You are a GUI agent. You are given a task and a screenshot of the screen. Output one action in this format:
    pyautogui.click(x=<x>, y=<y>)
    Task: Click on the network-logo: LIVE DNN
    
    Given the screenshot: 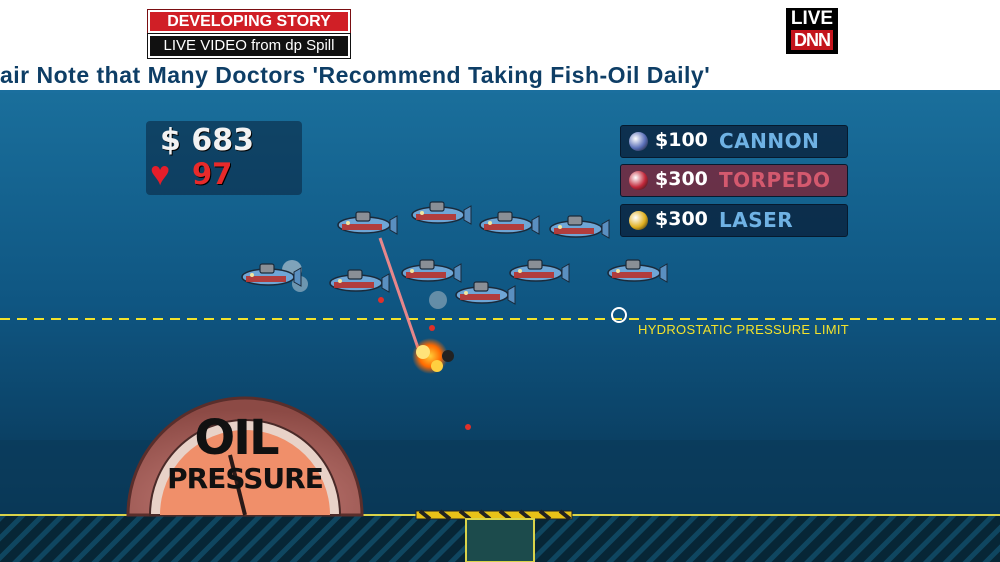 What is the action you would take?
    pyautogui.click(x=812, y=31)
    